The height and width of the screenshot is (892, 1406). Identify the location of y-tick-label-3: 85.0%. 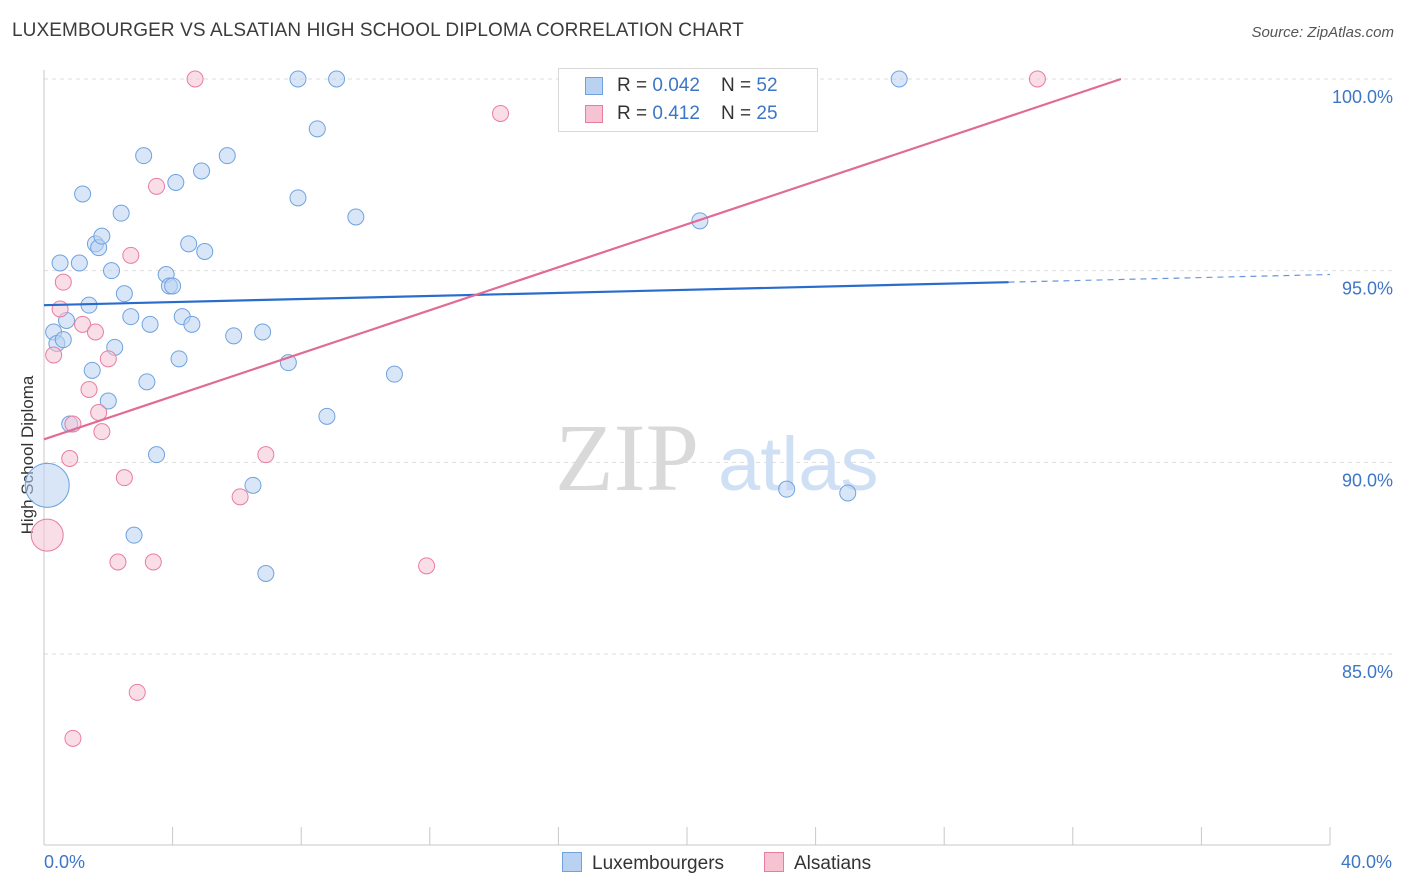
(1367, 672).